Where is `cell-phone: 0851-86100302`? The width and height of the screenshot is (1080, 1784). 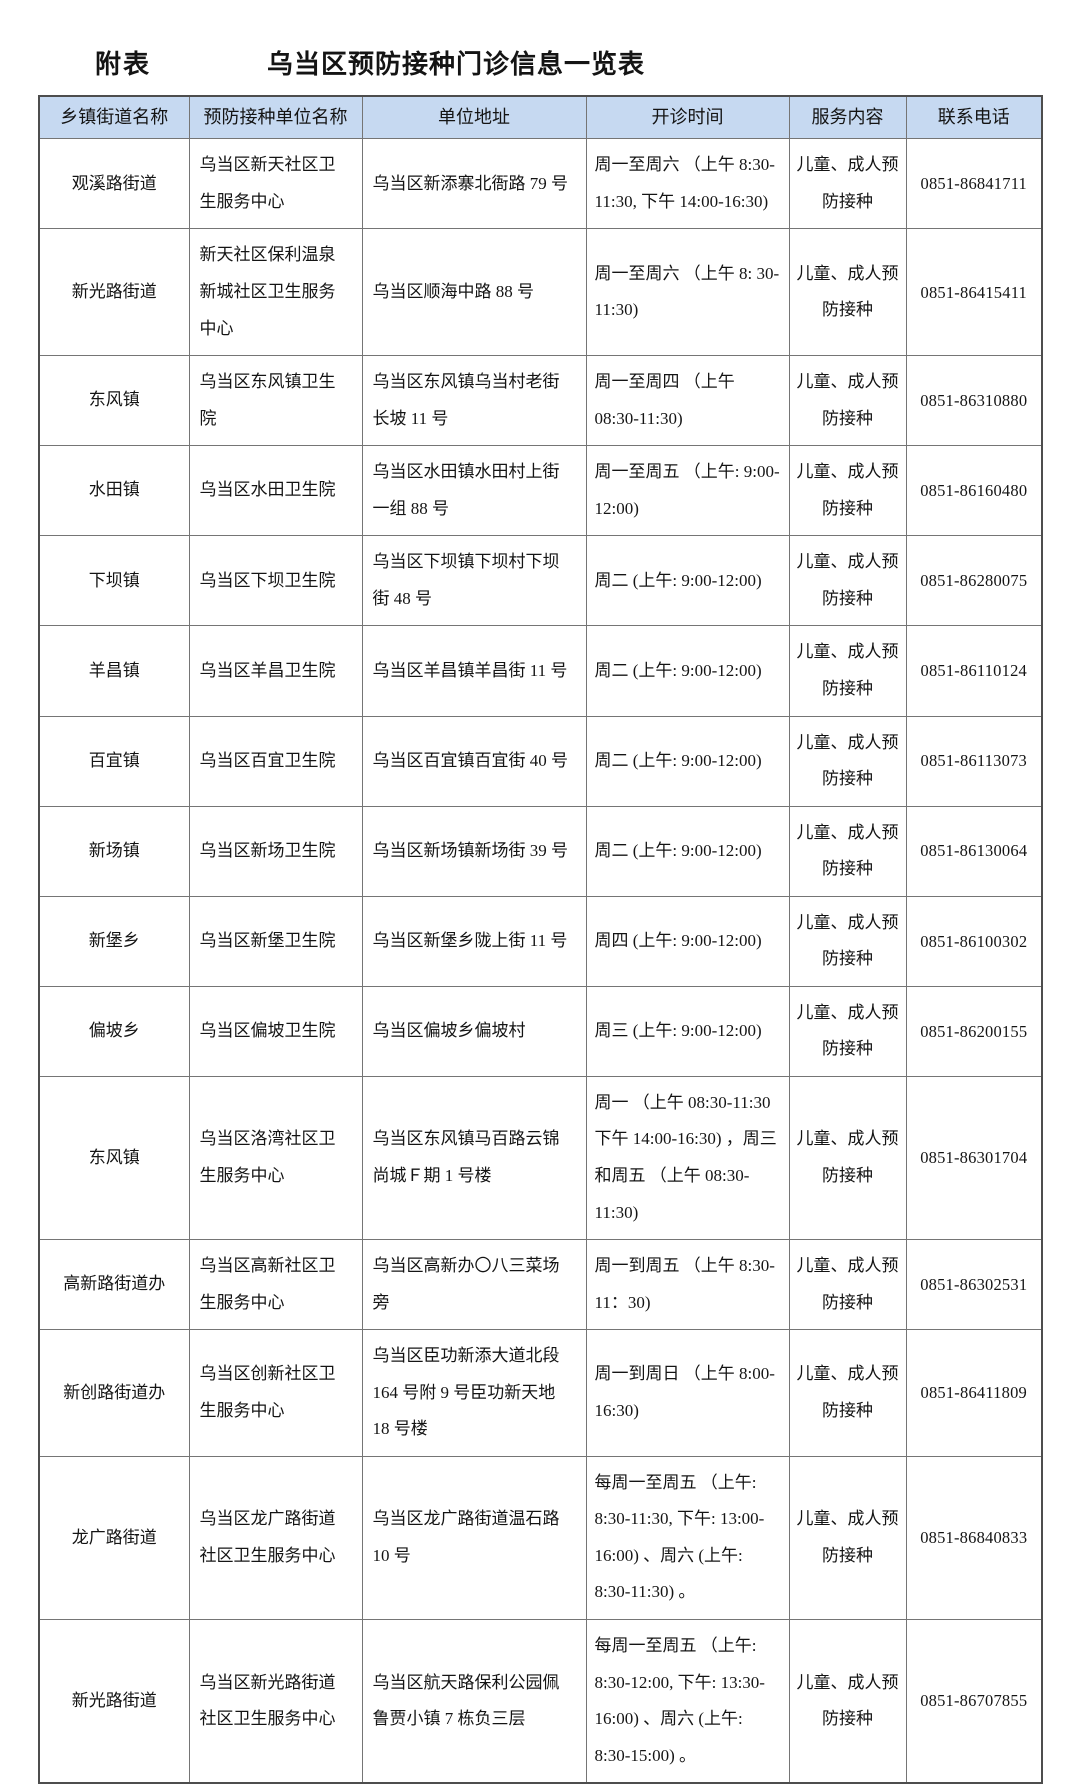
cell-phone: 0851-86100302 is located at coordinates (974, 941).